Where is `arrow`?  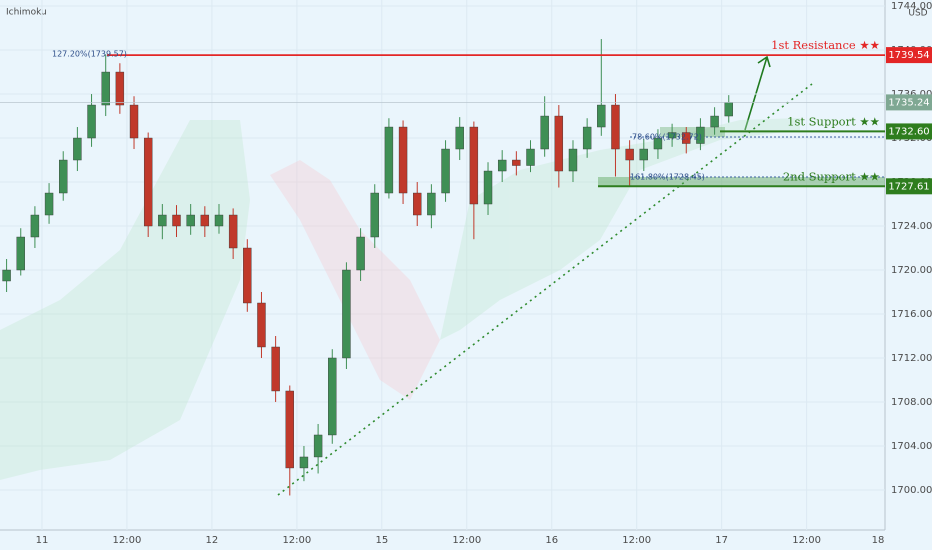 arrow is located at coordinates (757, 93).